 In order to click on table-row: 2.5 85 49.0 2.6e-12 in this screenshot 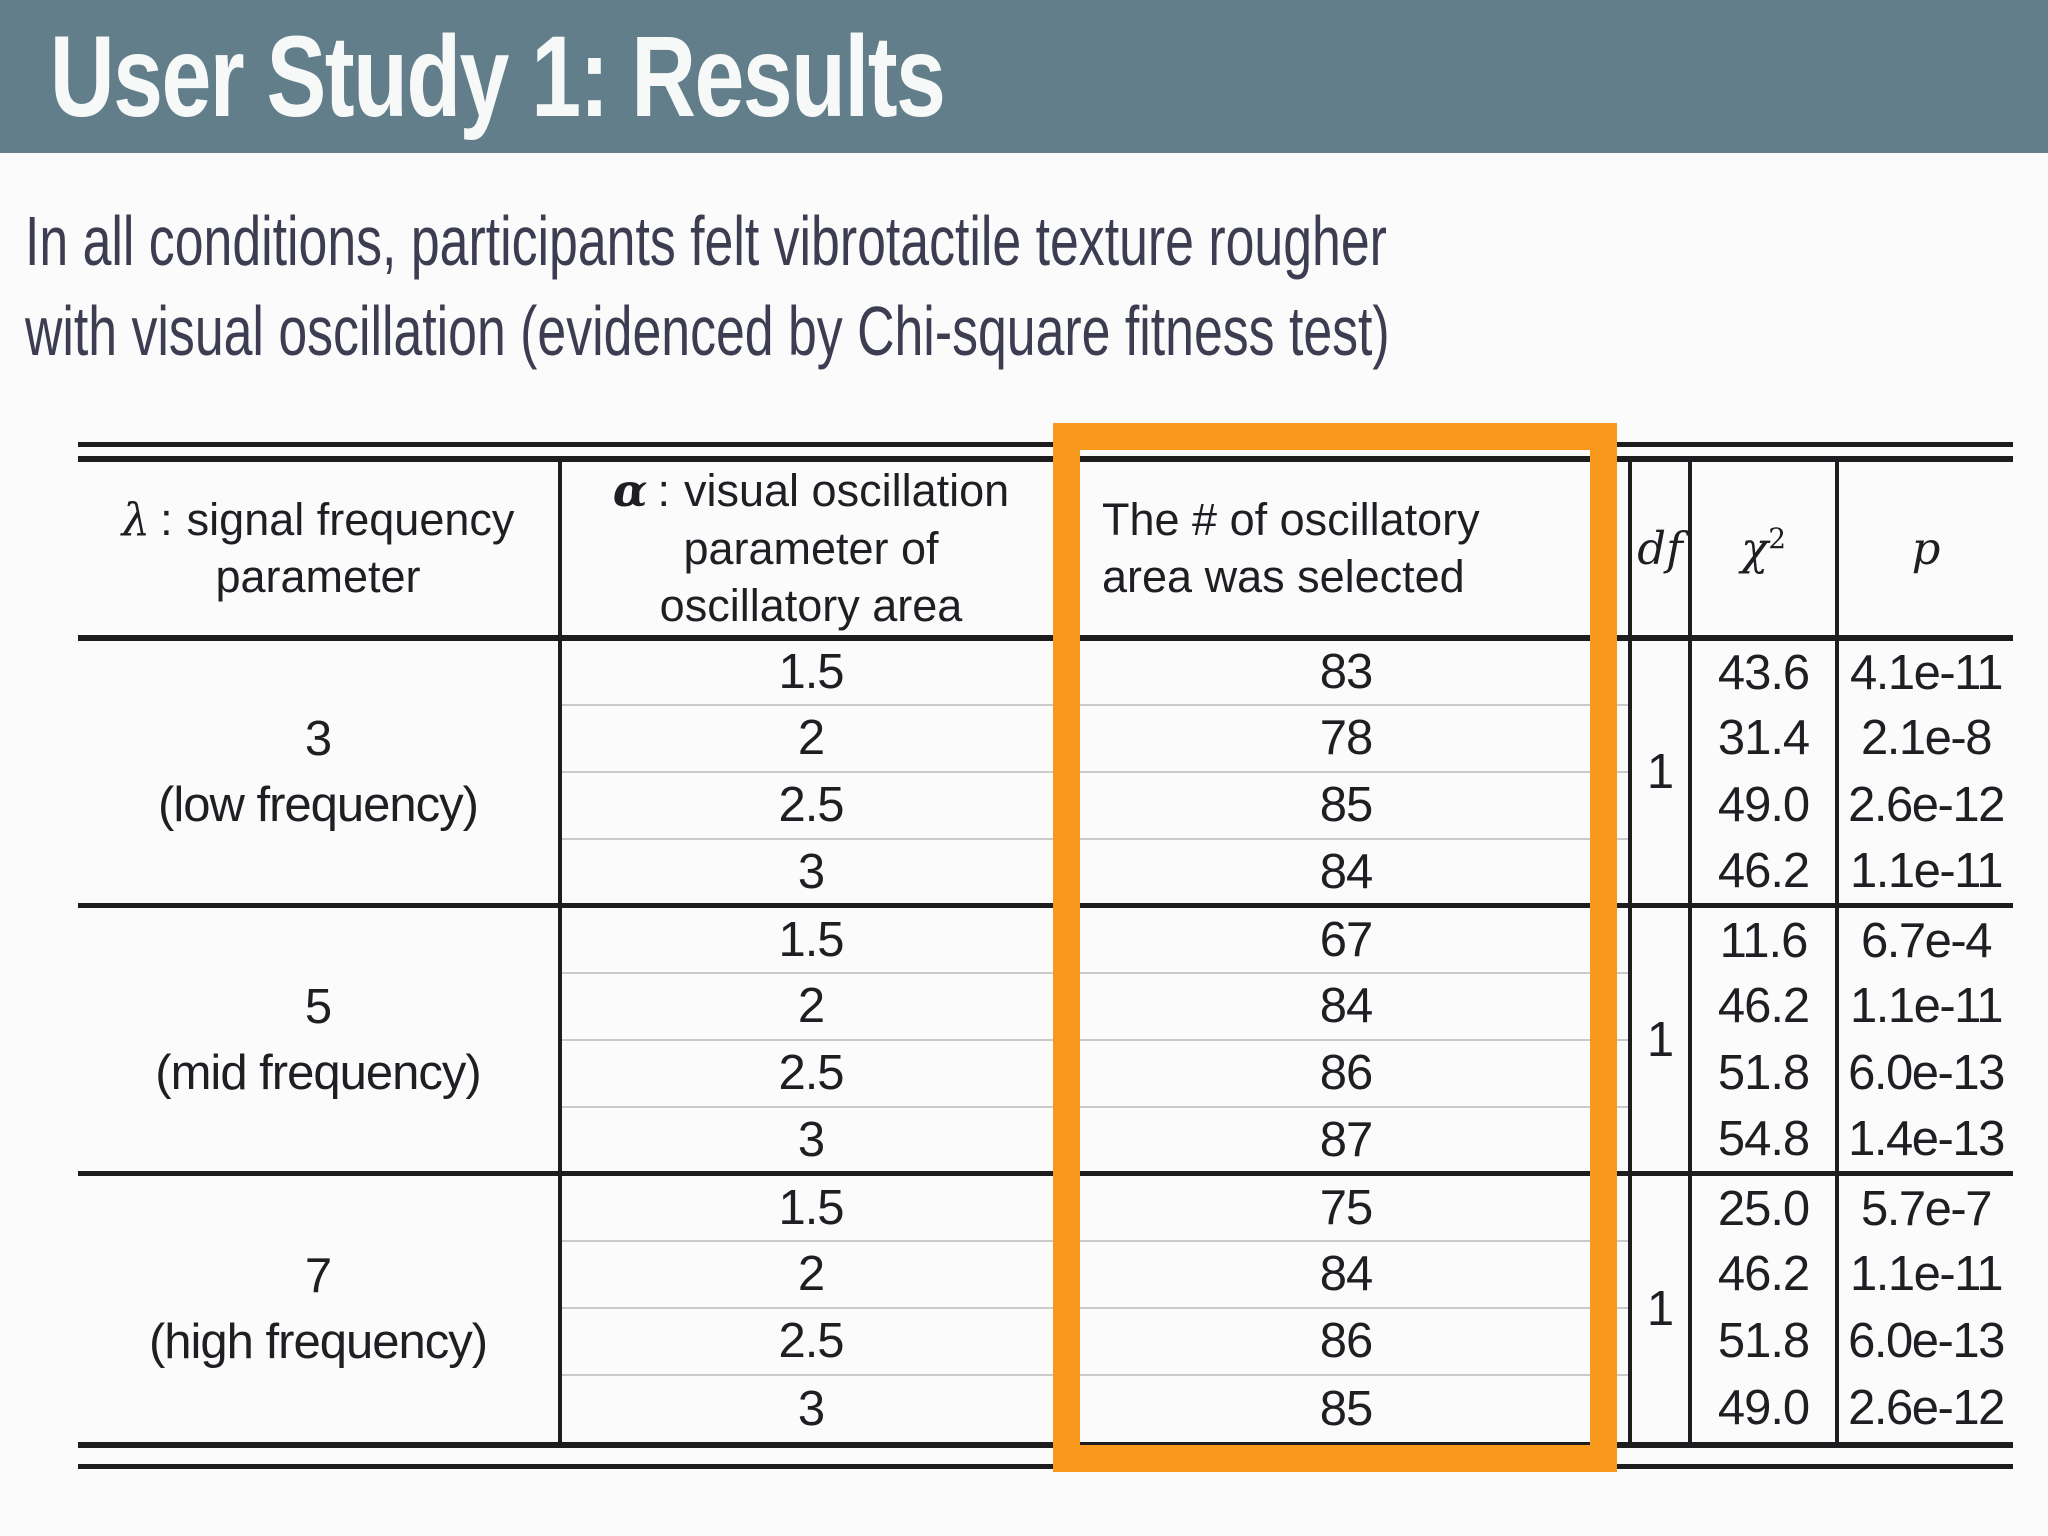, I will do `click(1045, 804)`.